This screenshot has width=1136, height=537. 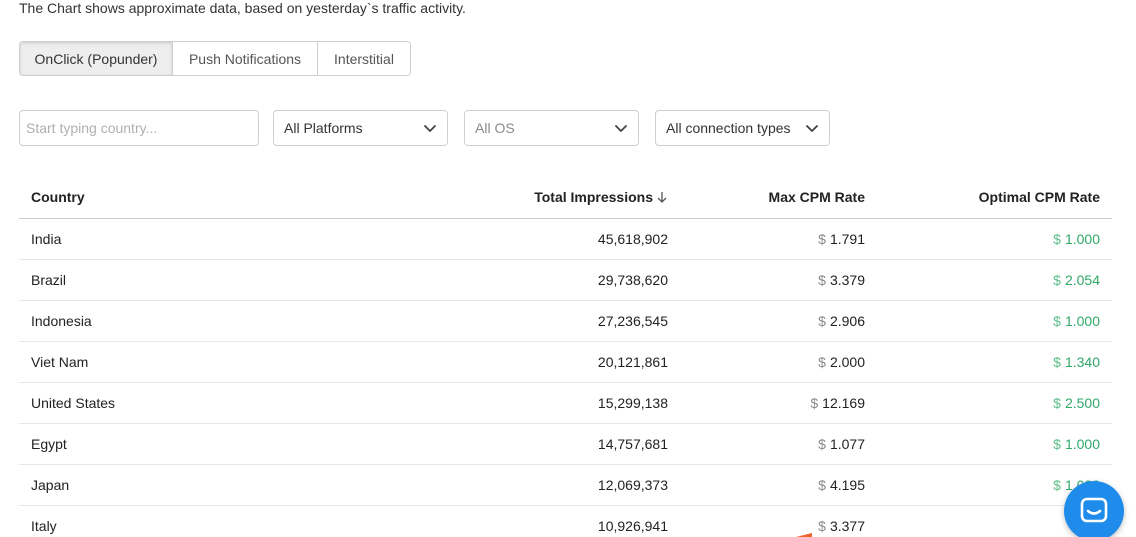 I want to click on max-cpm-cell: $12.169, so click(x=837, y=403).